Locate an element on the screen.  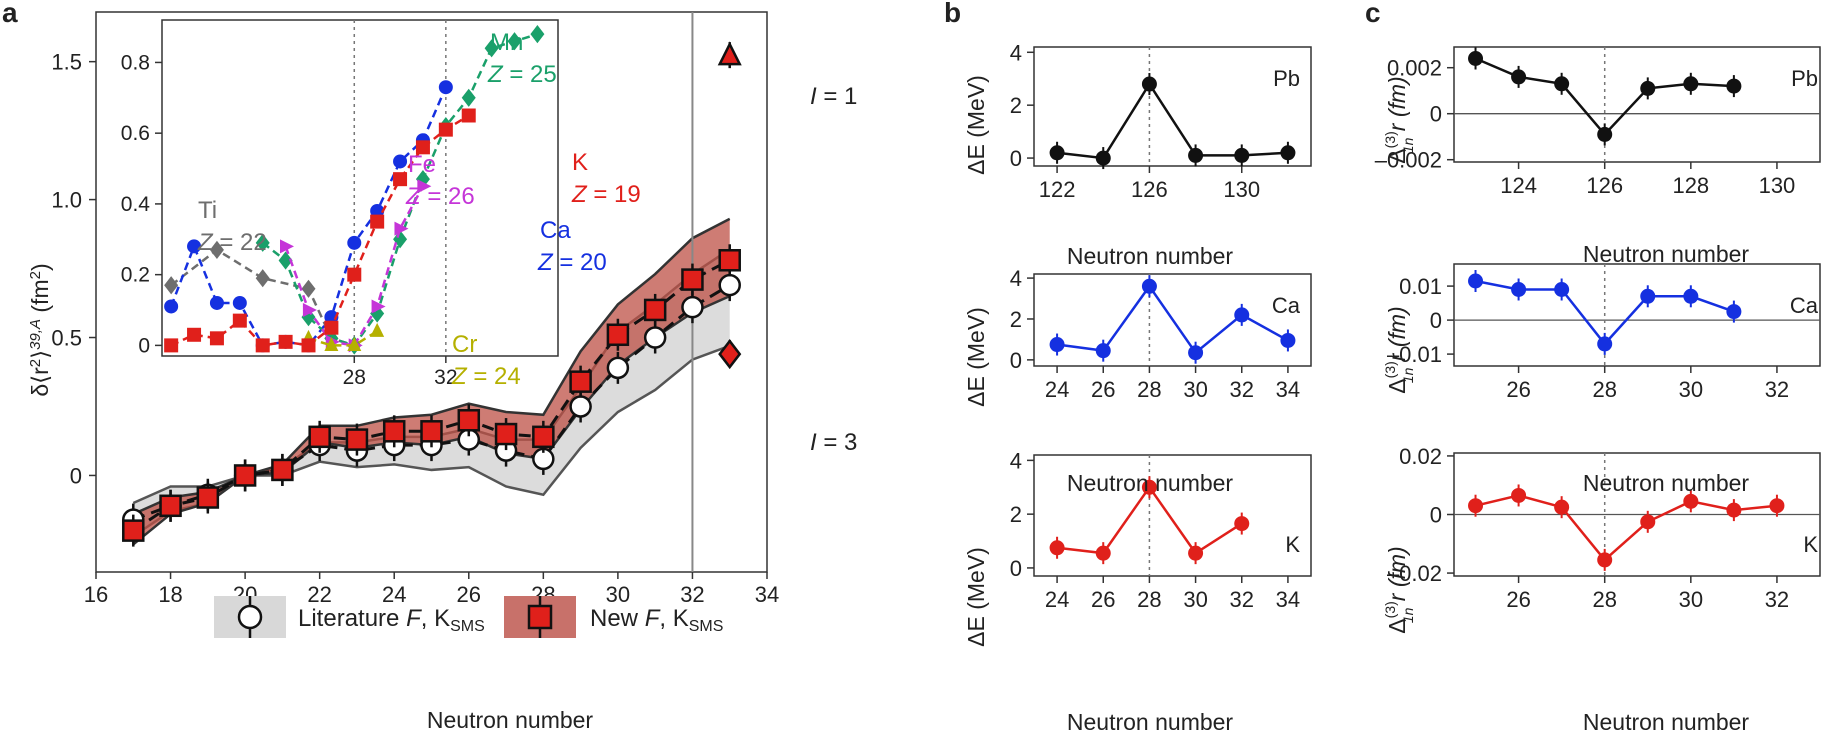
panel-b3-frame is located at coordinates (1172, 515).